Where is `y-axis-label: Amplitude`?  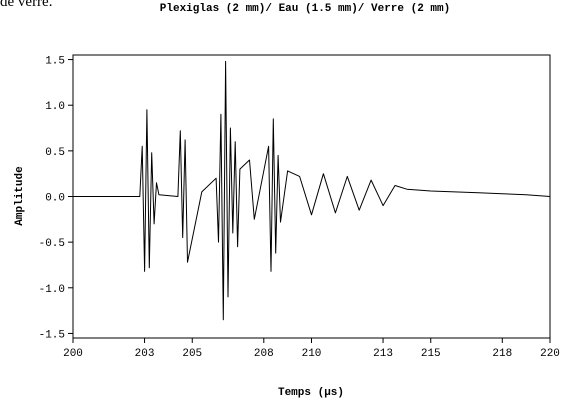 y-axis-label: Amplitude is located at coordinates (20, 196).